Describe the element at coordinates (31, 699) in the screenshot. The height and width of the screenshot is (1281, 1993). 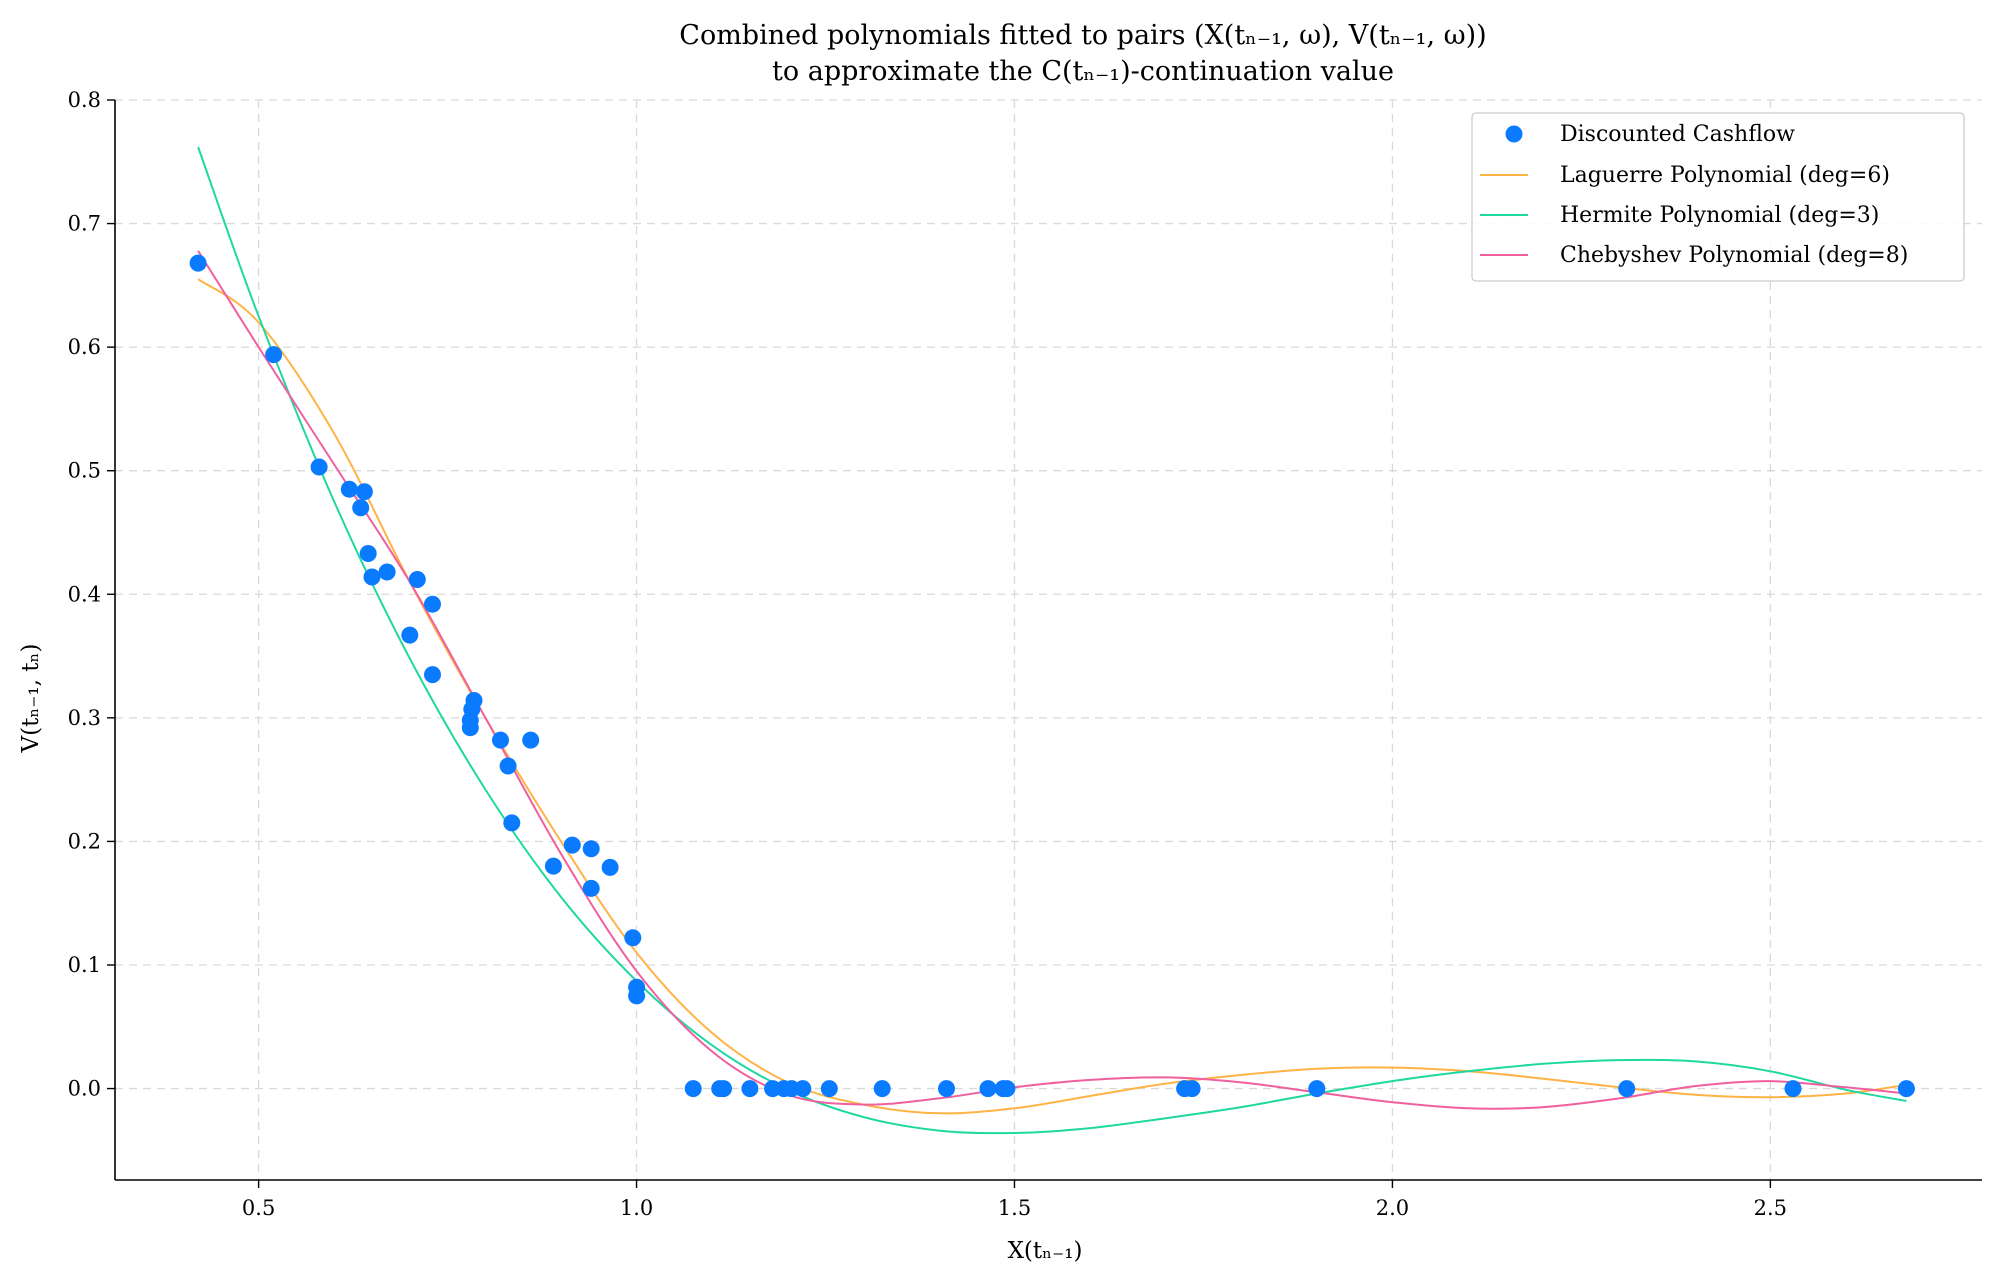
I see `y-axis-label: V(tₙ₋₁, tₙ)` at that location.